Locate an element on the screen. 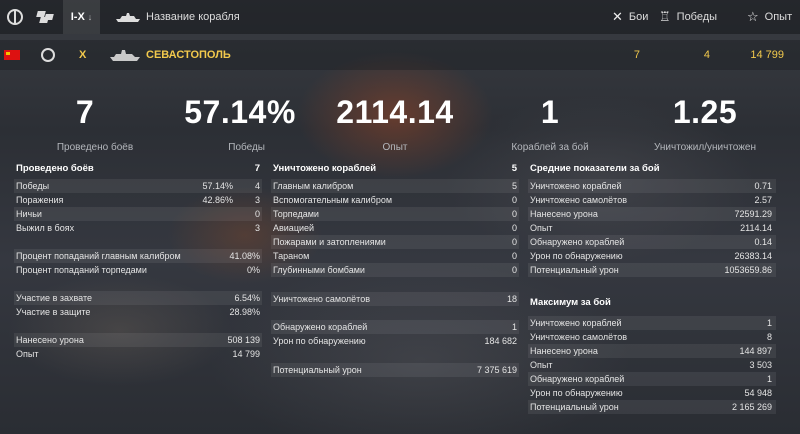  stat-label: Процент попаданий главным калибром is located at coordinates (98, 256).